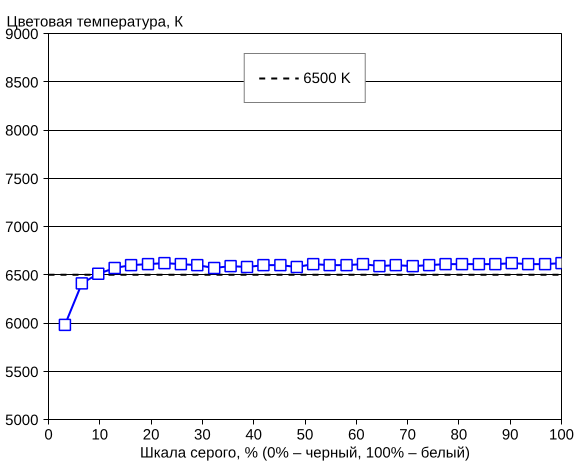 The height and width of the screenshot is (469, 574). I want to click on x-tick-label: 80, so click(459, 435).